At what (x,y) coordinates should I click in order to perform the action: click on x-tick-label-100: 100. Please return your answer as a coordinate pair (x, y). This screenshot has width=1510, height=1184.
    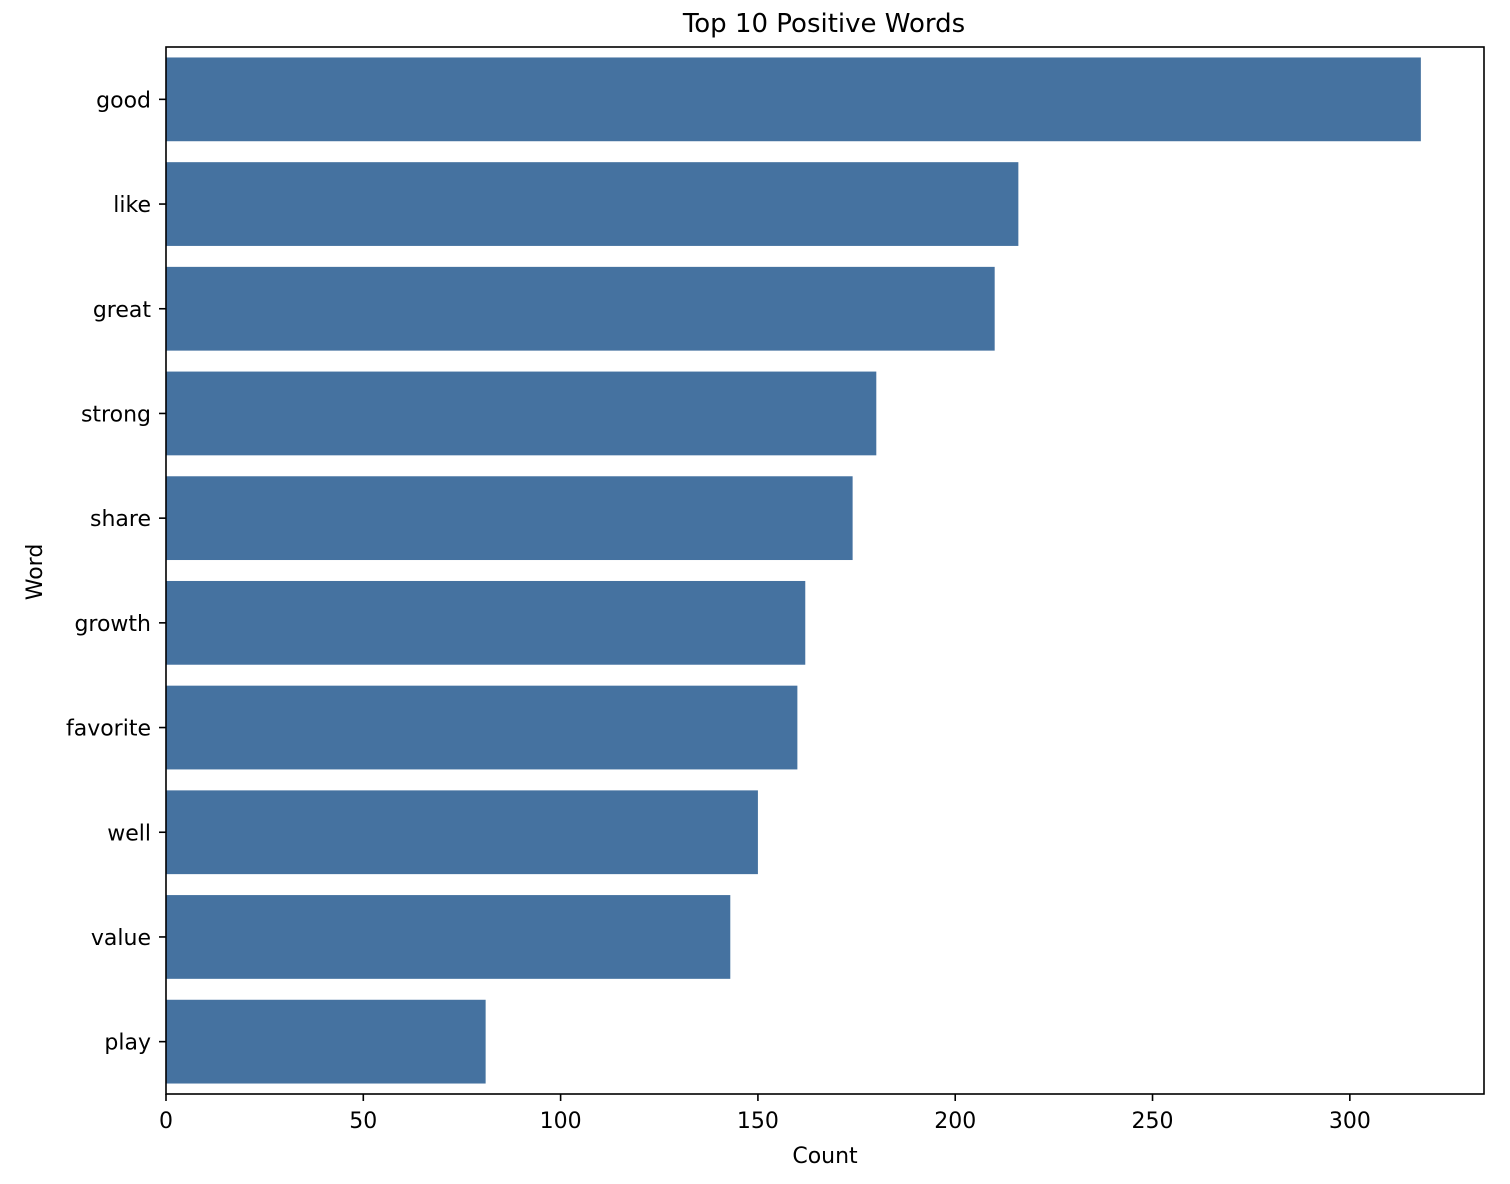
    Looking at the image, I should click on (561, 1121).